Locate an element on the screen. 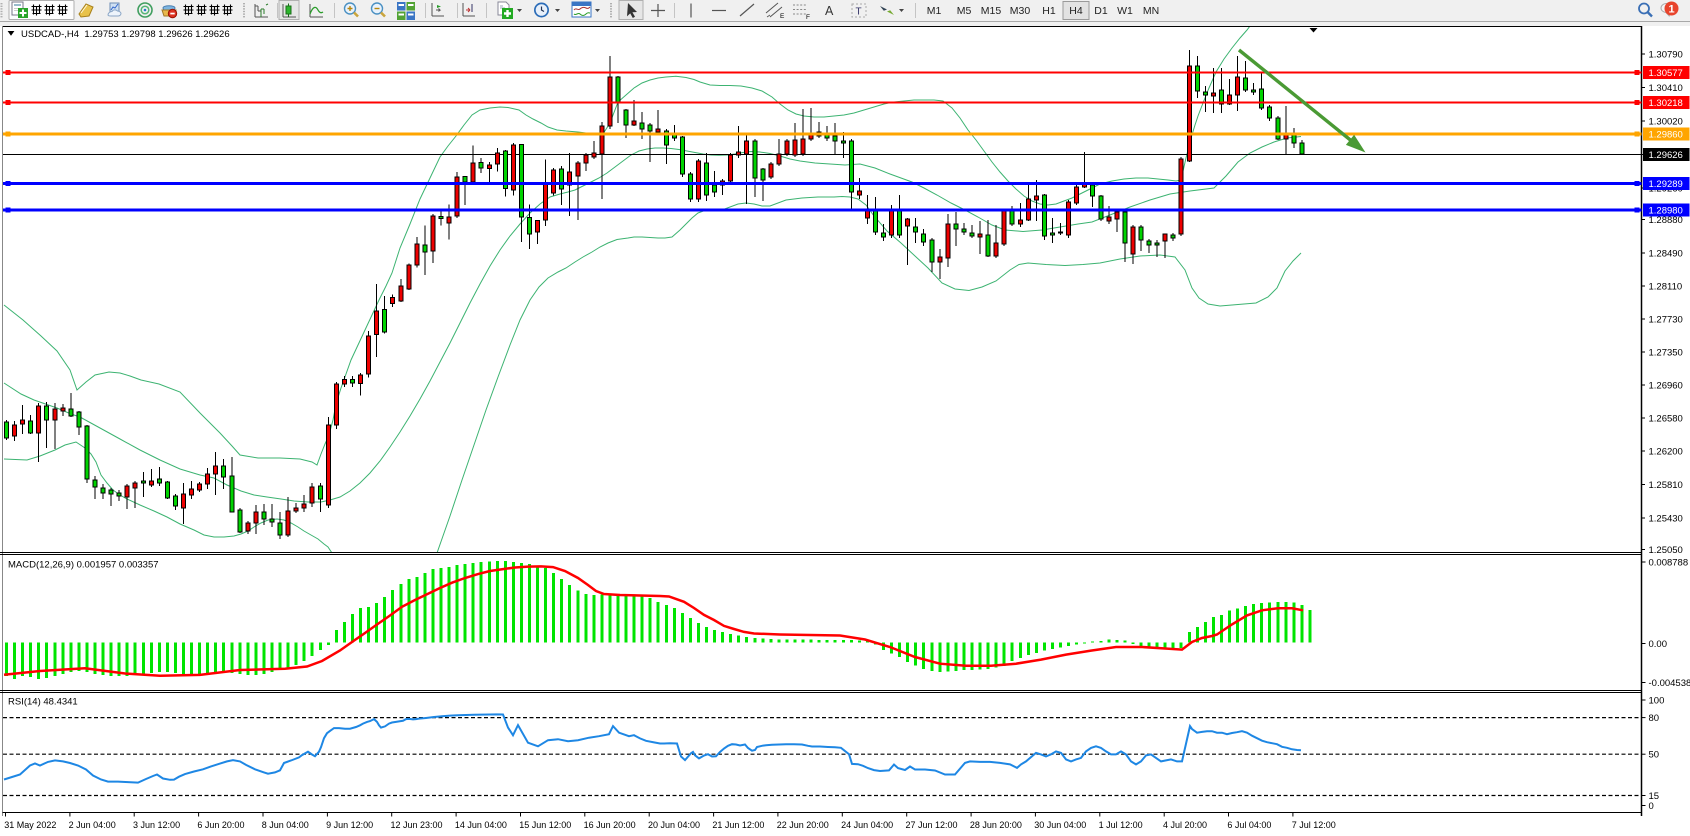 This screenshot has height=836, width=1690. svg-text: 30 Jun 04:00 is located at coordinates (1060, 825).